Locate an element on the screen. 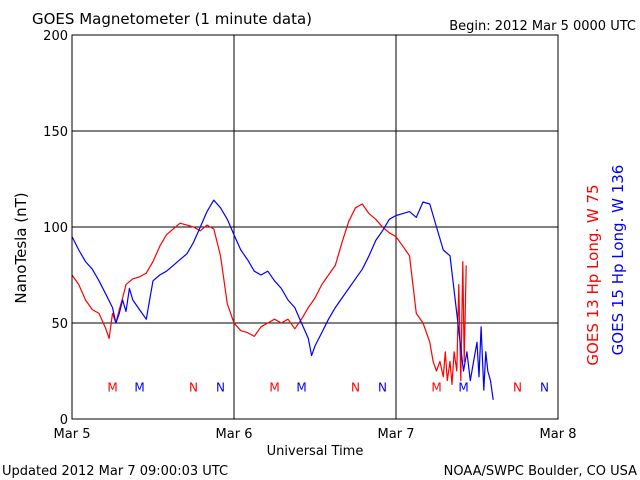 Image resolution: width=640 pixels, height=480 pixels. y-axis-ticks: 0 50 100 150 200 is located at coordinates (55, 228).